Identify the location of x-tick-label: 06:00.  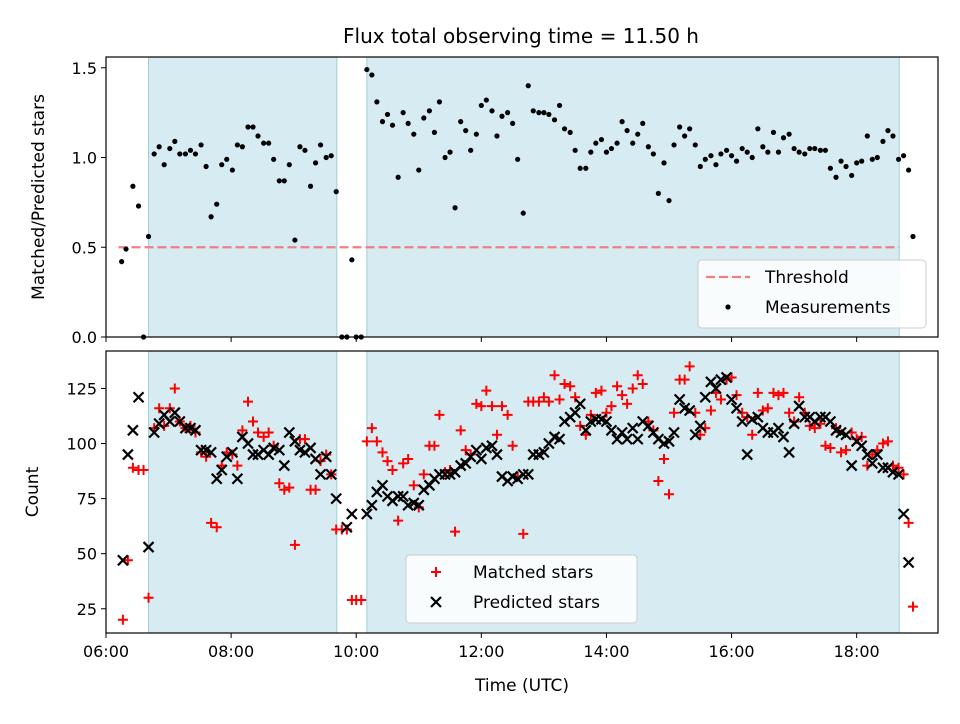
(106, 651).